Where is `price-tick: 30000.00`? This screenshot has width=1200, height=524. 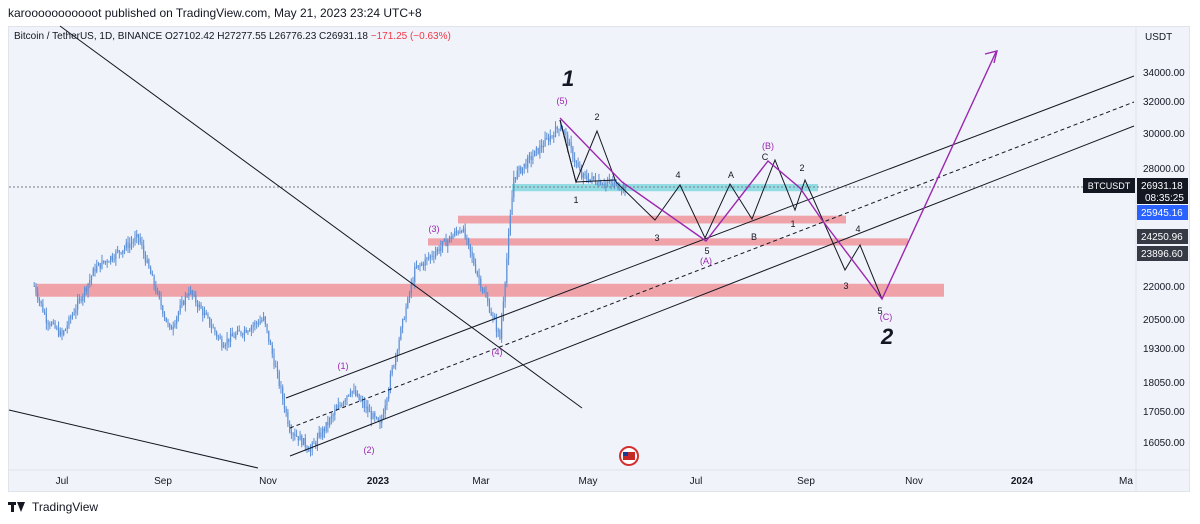
price-tick: 30000.00 is located at coordinates (1164, 134).